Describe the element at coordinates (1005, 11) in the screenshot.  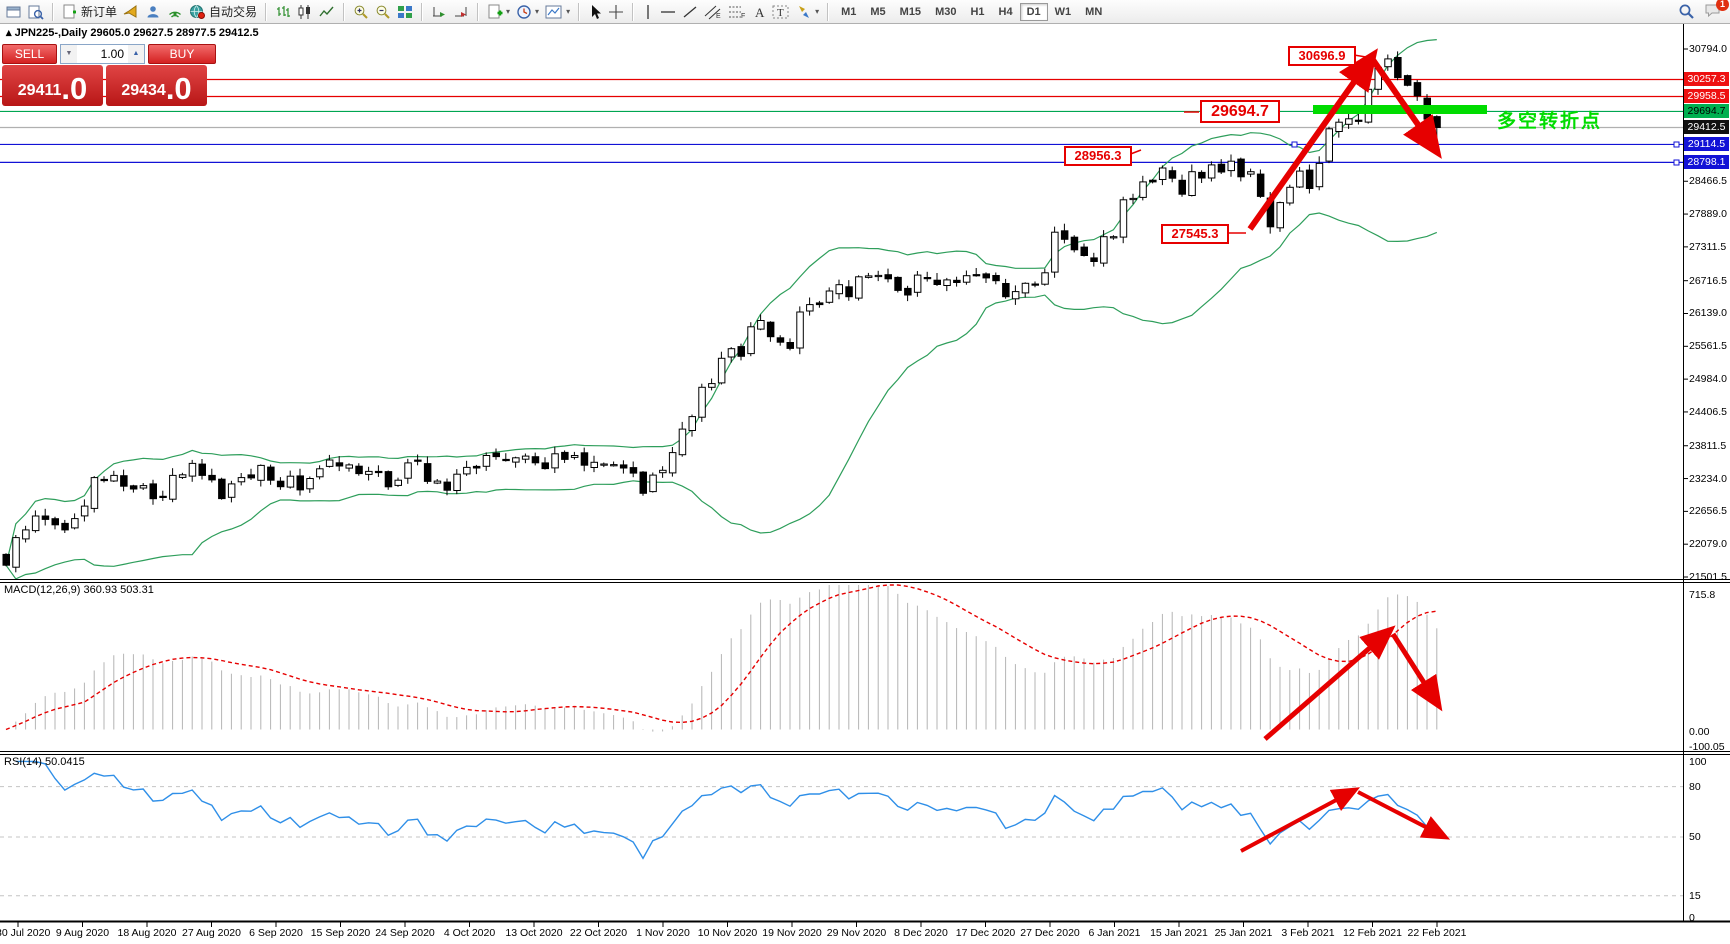
I see `timeframe-H4: H4` at that location.